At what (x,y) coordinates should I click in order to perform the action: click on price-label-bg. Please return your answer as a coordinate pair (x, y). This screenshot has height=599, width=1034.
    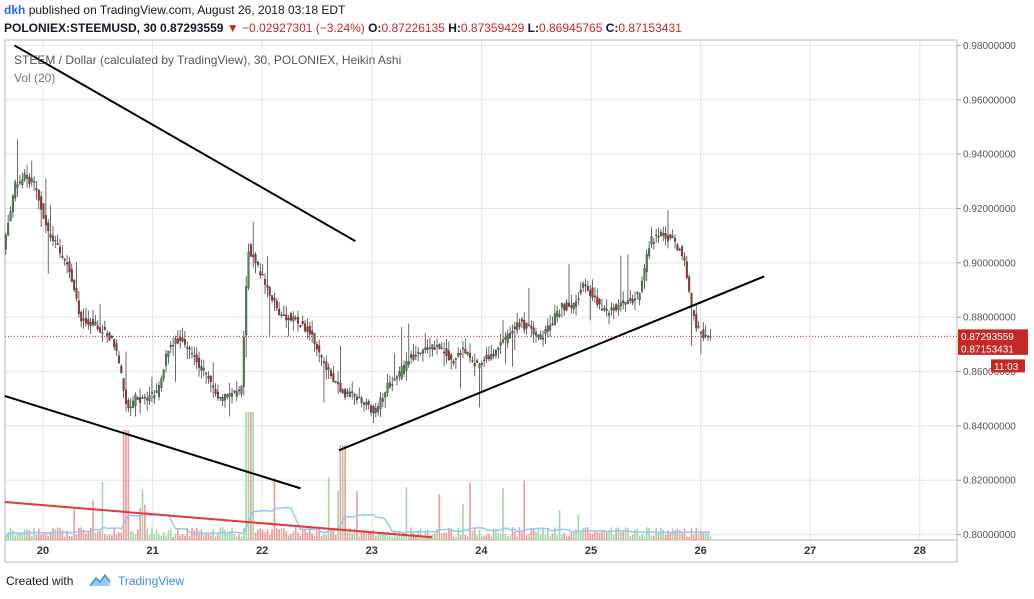
    Looking at the image, I should click on (993, 348).